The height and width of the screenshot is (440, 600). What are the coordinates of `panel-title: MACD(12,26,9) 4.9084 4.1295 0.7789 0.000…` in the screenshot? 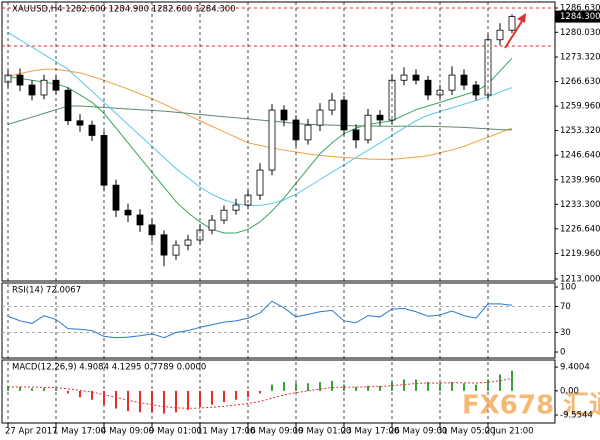 It's located at (109, 368).